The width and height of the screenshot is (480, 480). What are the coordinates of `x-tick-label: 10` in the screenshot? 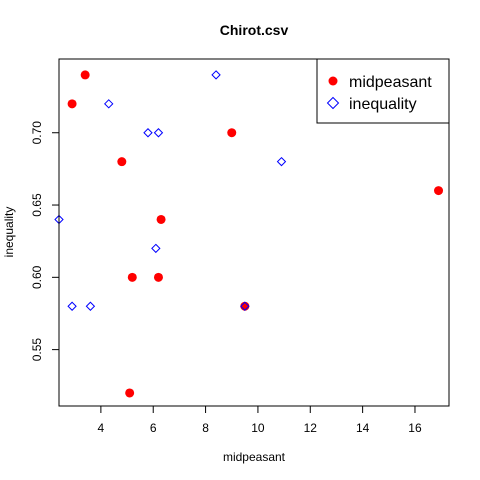 It's located at (258, 428).